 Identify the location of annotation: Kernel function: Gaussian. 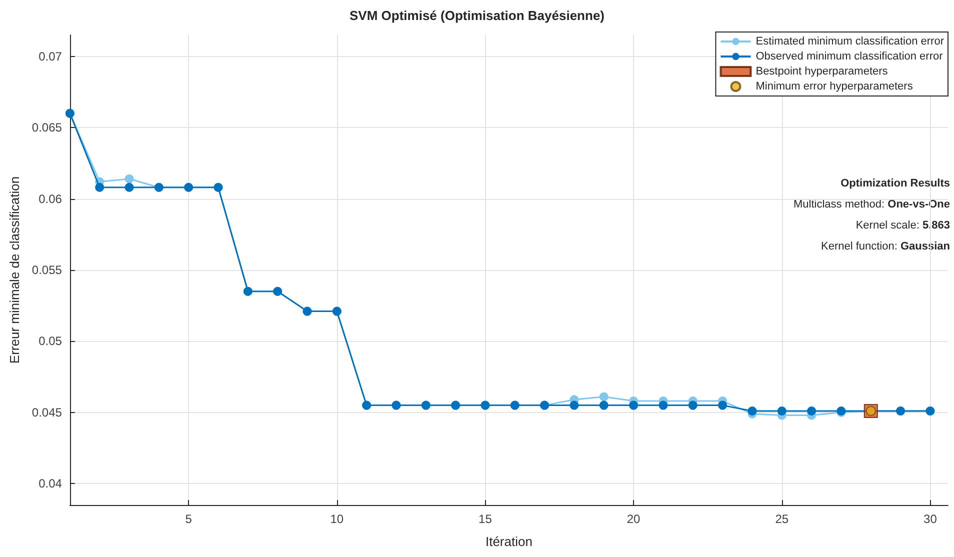
(885, 246).